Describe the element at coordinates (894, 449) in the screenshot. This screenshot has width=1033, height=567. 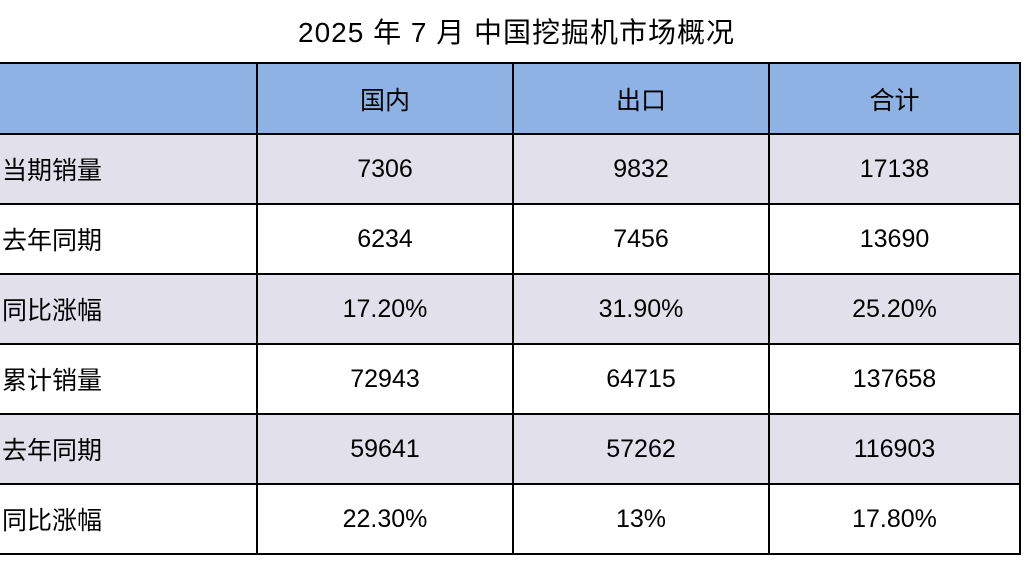
I see `cell-total: 116903` at that location.